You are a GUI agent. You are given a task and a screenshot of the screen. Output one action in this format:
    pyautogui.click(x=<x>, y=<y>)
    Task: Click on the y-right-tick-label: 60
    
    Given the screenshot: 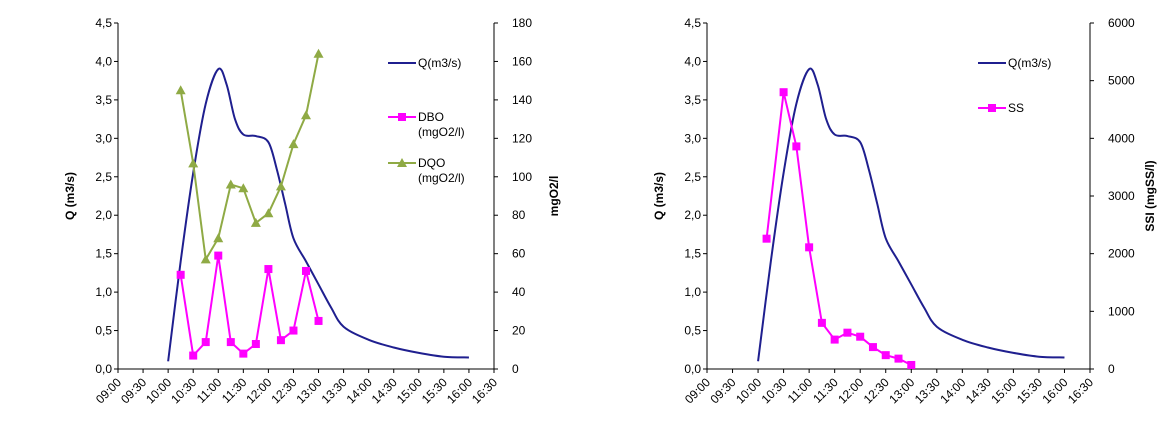 What is the action you would take?
    pyautogui.click(x=519, y=254)
    